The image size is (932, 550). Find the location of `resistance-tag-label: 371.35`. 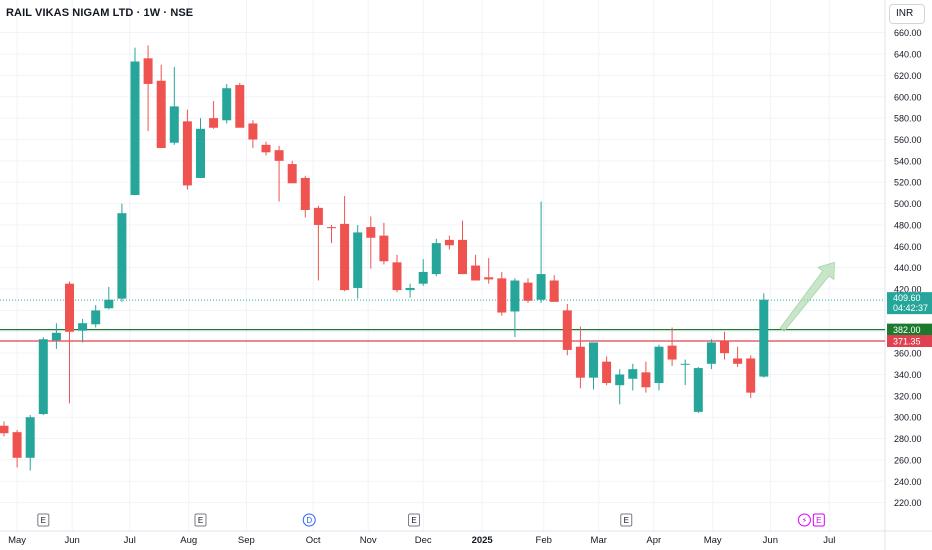

resistance-tag-label: 371.35 is located at coordinates (907, 341).